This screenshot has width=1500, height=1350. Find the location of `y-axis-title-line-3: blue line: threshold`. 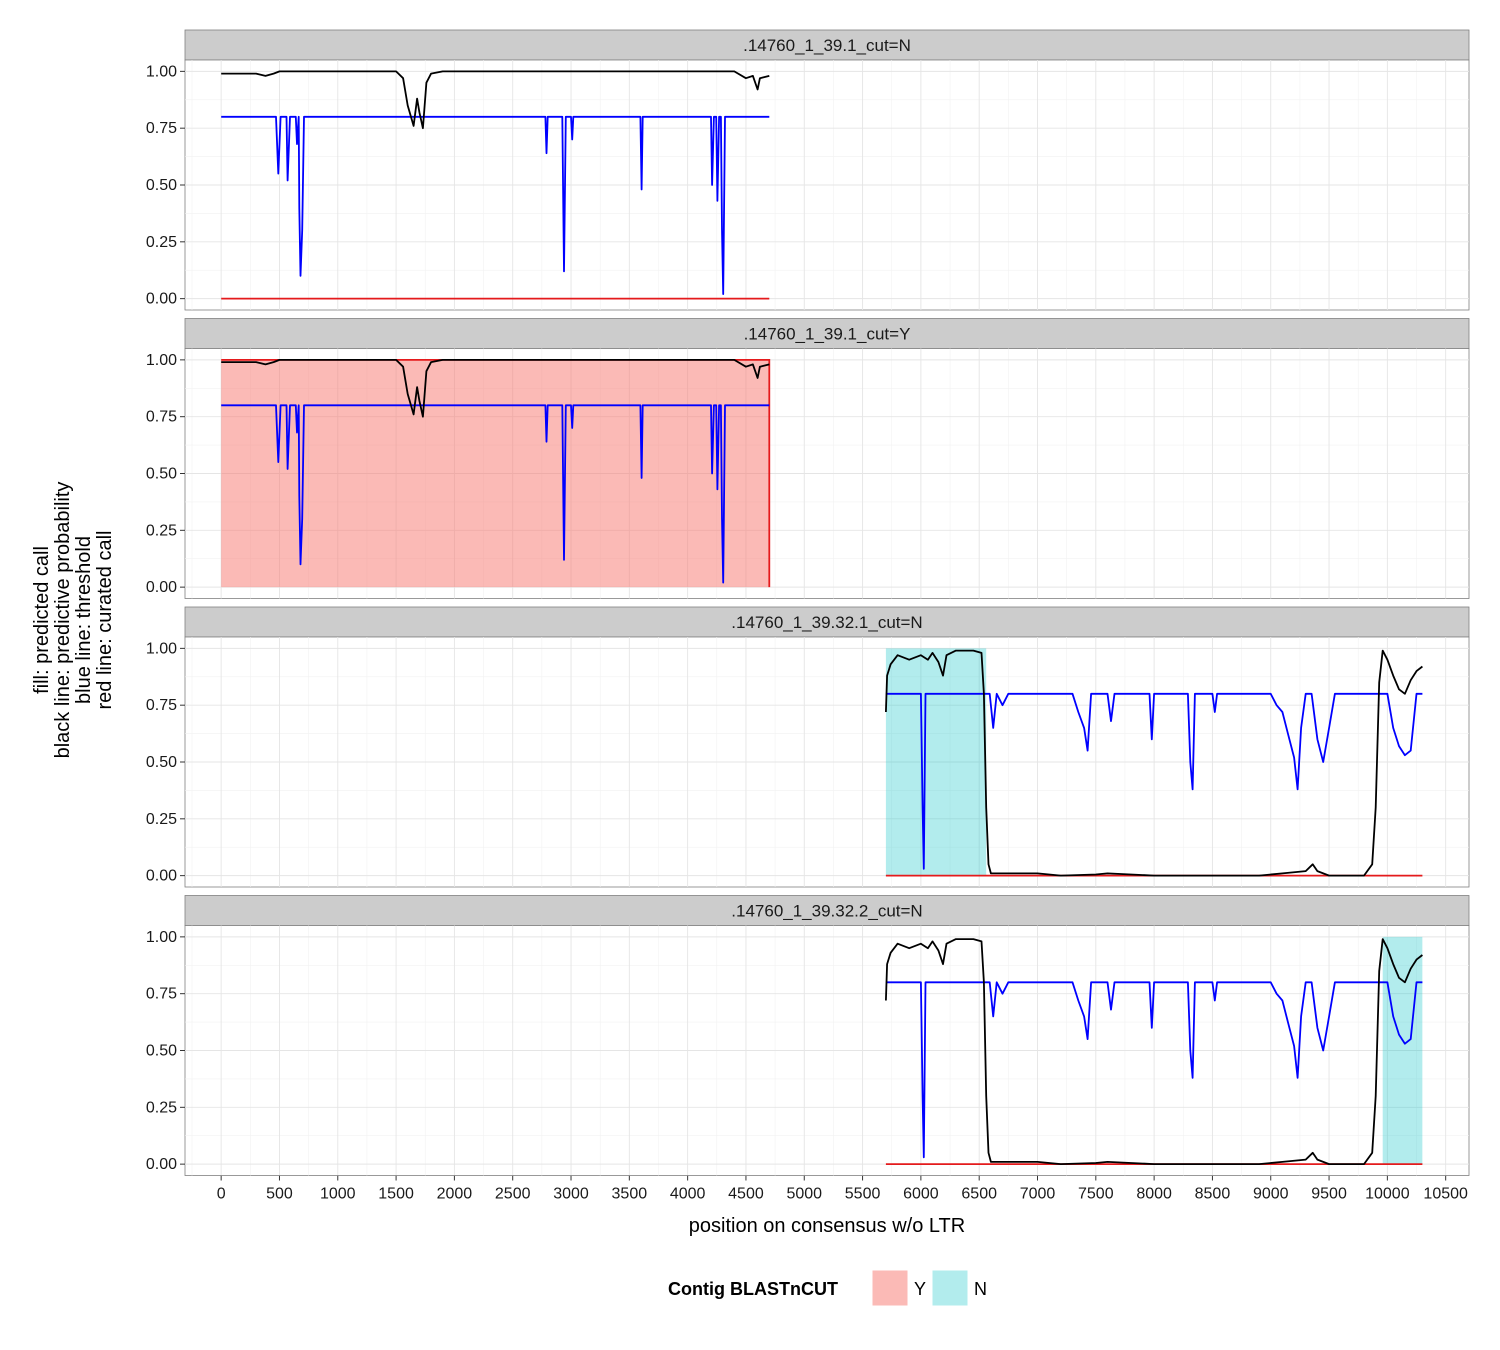

y-axis-title-line-3: blue line: threshold is located at coordinates (84, 620).